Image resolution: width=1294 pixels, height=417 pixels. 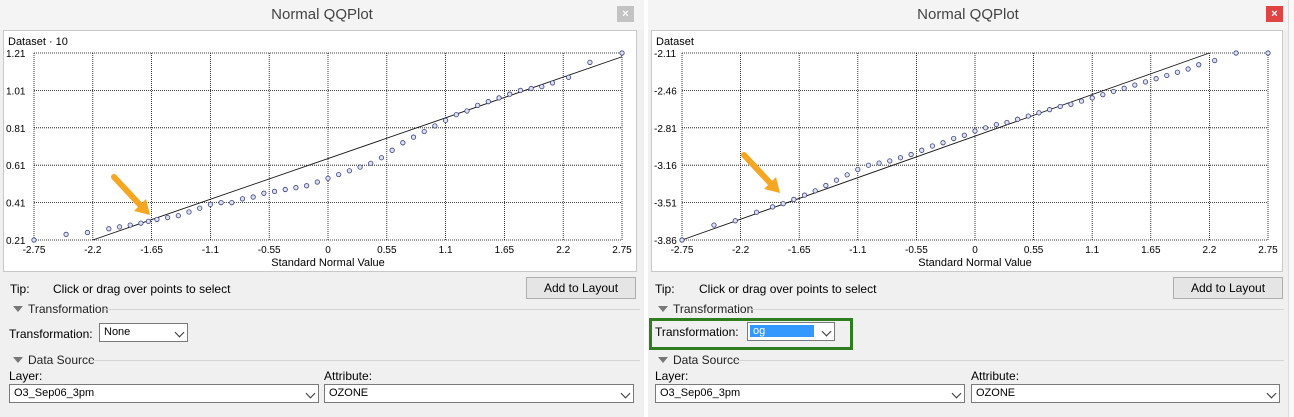 I want to click on transformation-label: Transformation:, so click(x=697, y=332).